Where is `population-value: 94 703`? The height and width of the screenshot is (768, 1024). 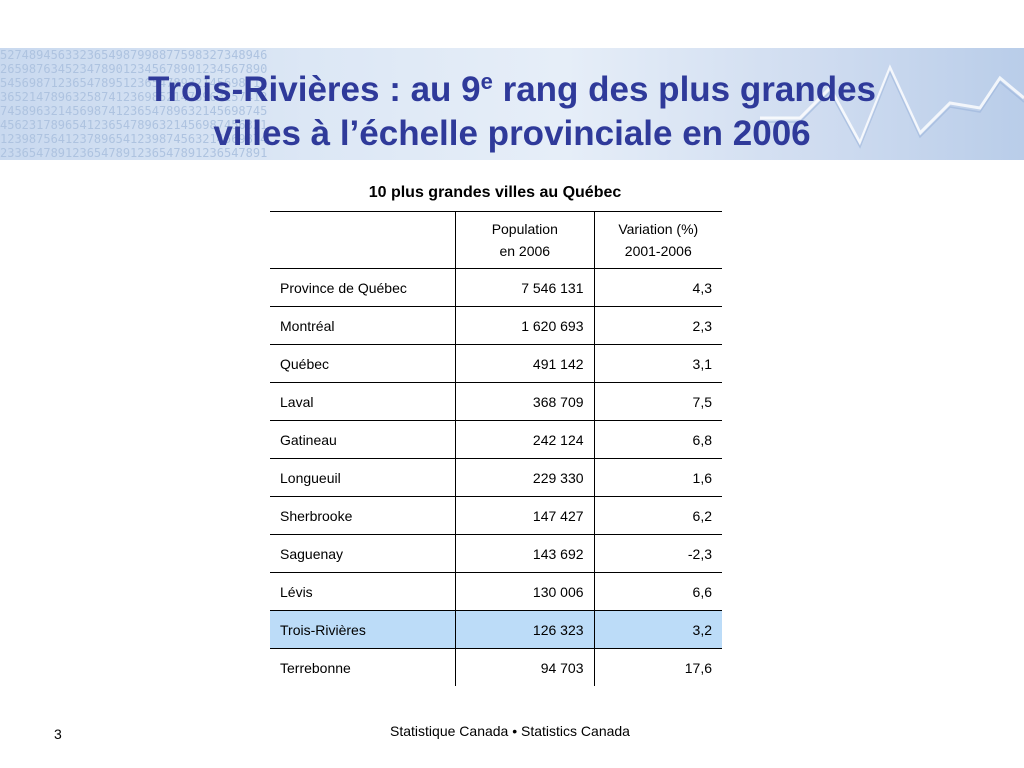 population-value: 94 703 is located at coordinates (525, 667).